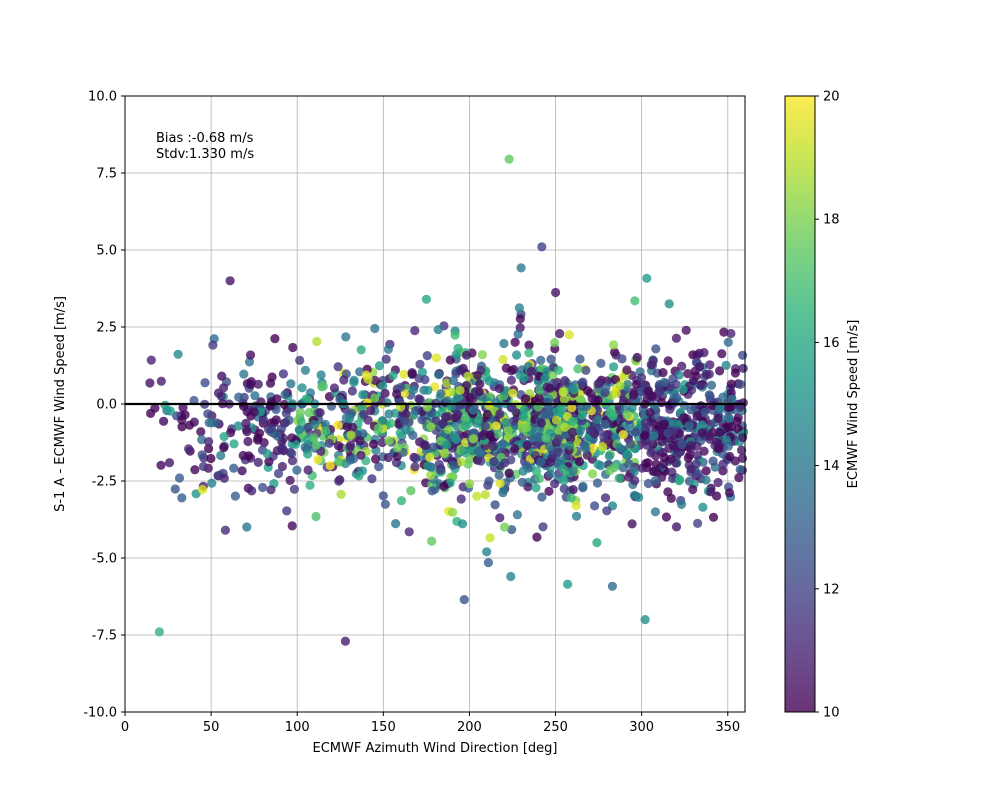 The image size is (1000, 800). What do you see at coordinates (104, 482) in the screenshot?
I see `y-tick-label: -2.5` at bounding box center [104, 482].